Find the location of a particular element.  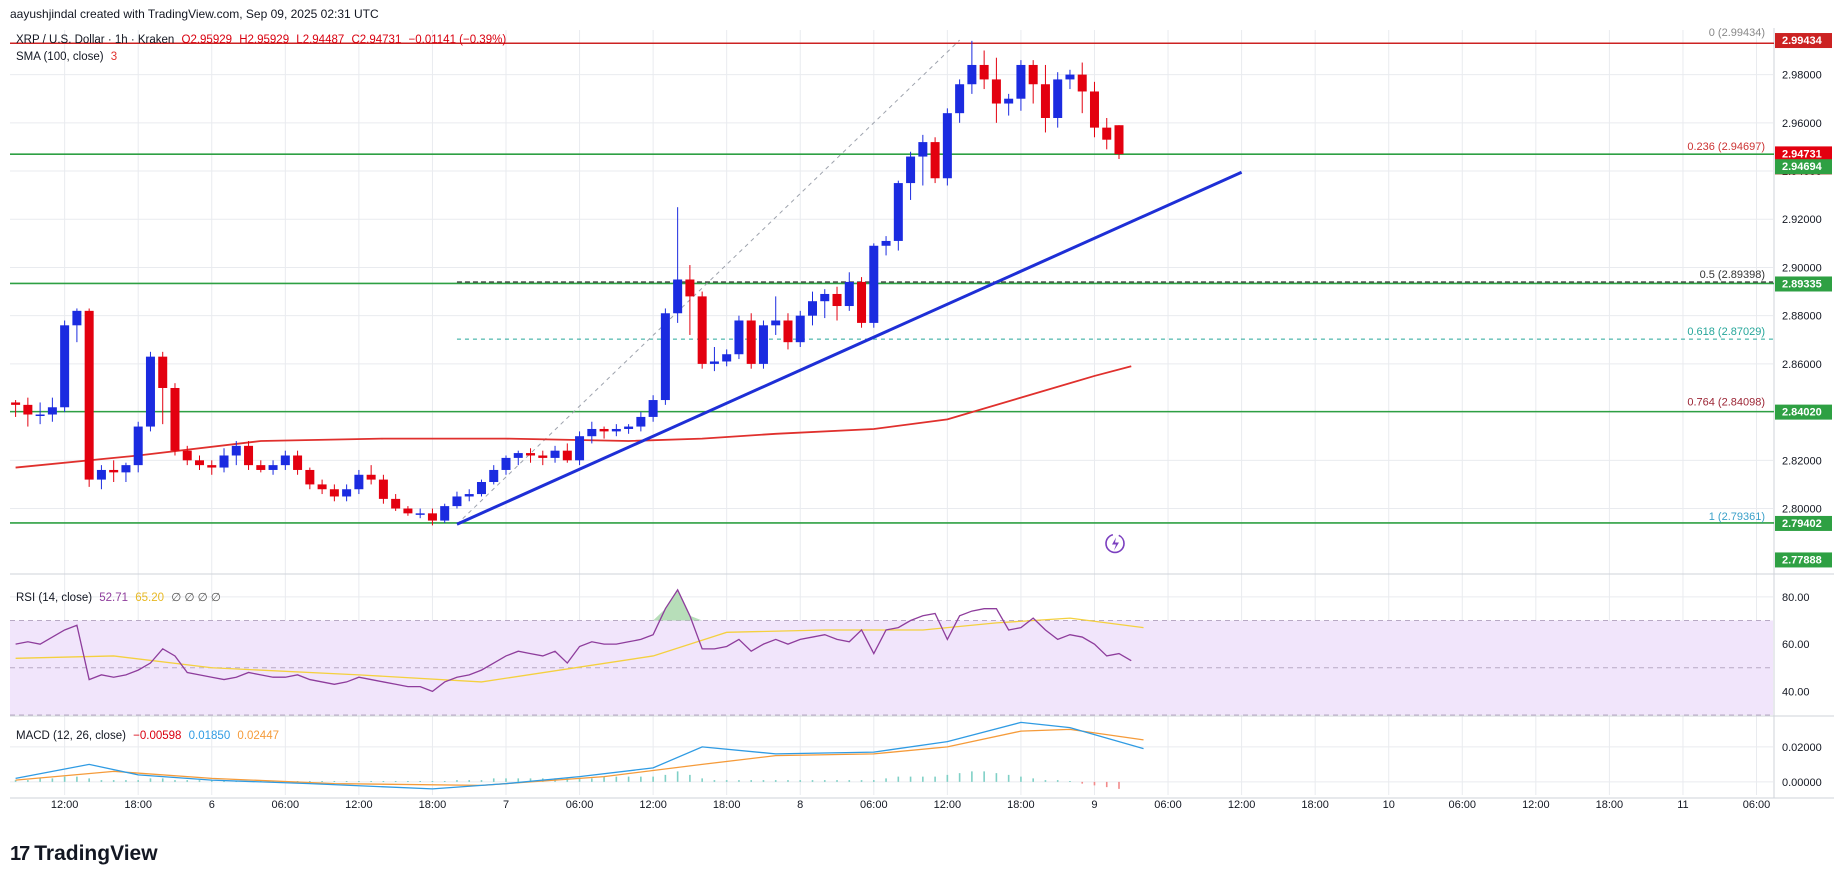

close-value: C2.94731 is located at coordinates (376, 40).